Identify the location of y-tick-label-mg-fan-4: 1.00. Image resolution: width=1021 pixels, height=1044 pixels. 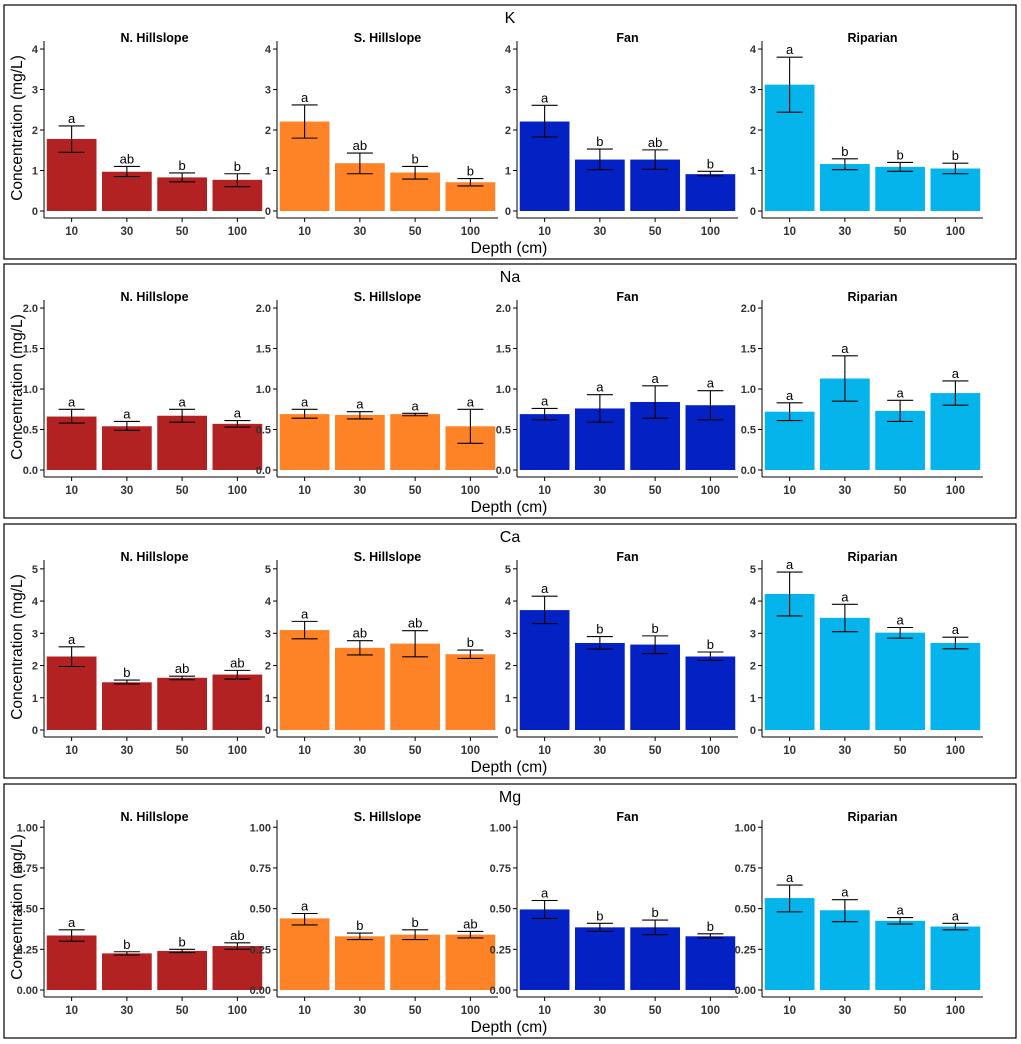
(500, 828).